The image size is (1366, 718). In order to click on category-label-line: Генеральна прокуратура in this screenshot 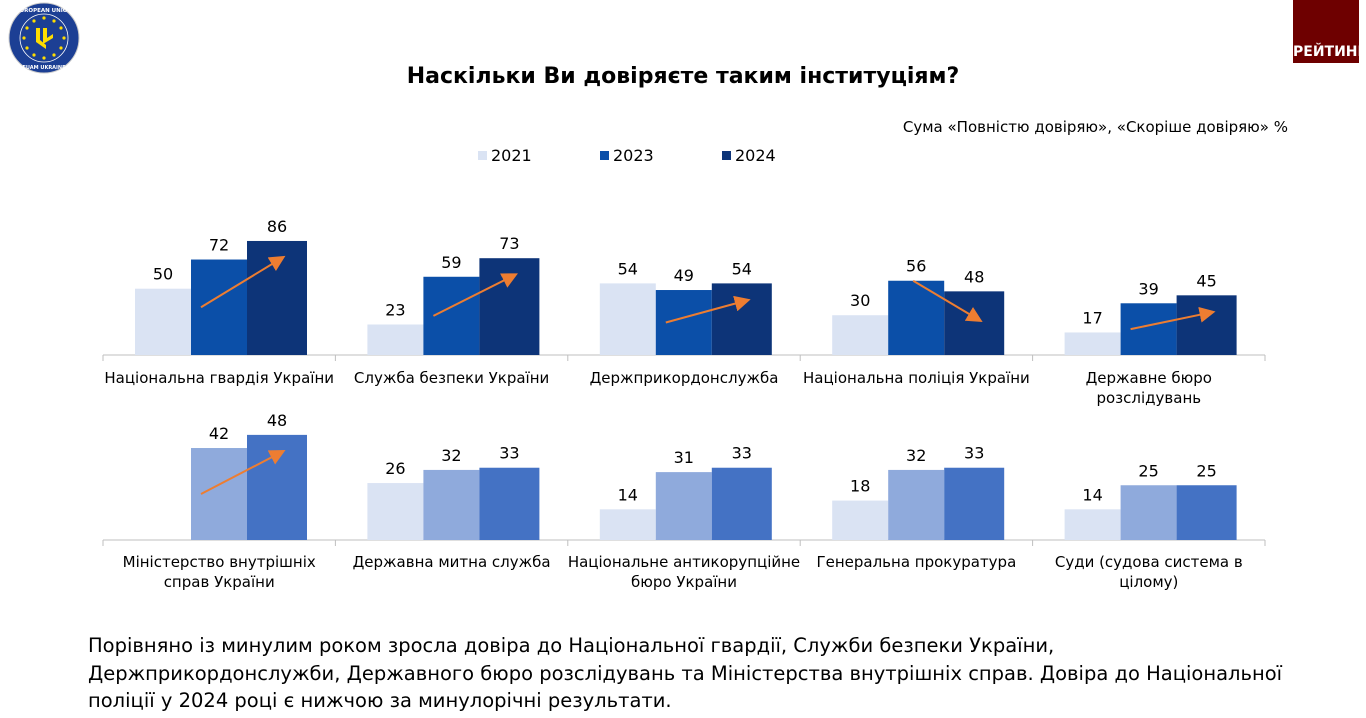, I will do `click(916, 562)`.